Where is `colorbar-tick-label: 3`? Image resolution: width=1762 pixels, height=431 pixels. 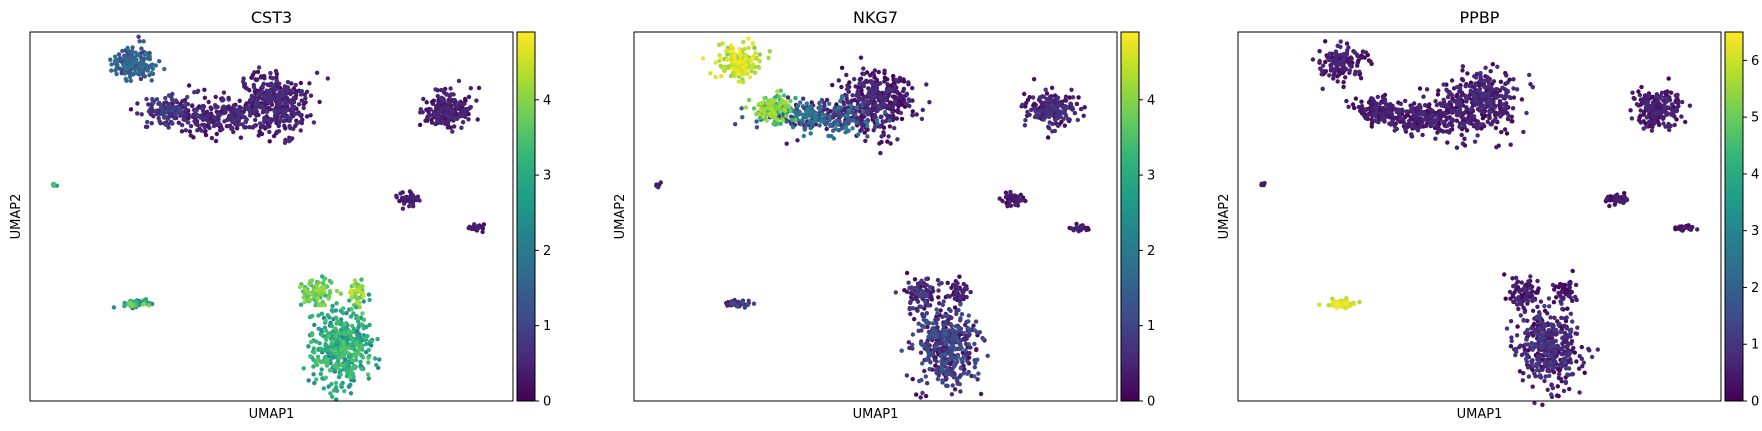
colorbar-tick-label: 3 is located at coordinates (547, 176).